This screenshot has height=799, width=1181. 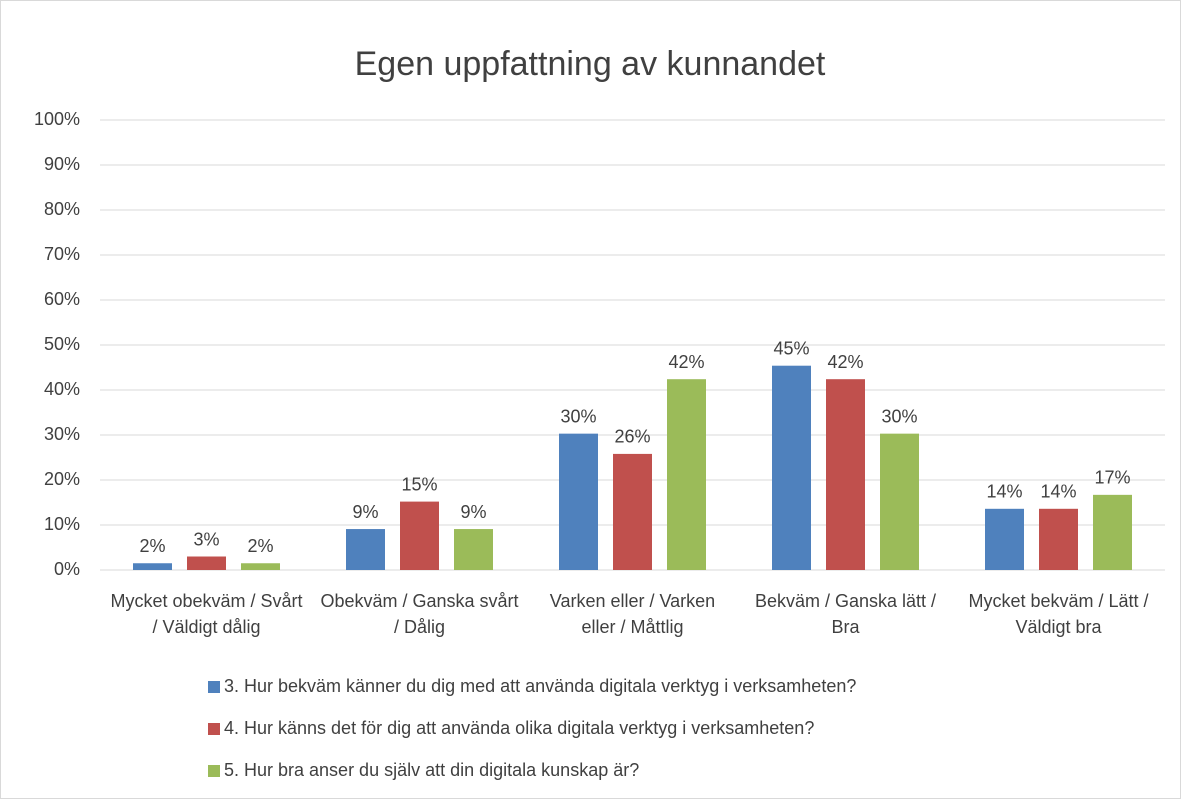 I want to click on y-tick-label: 20%, so click(x=62, y=479).